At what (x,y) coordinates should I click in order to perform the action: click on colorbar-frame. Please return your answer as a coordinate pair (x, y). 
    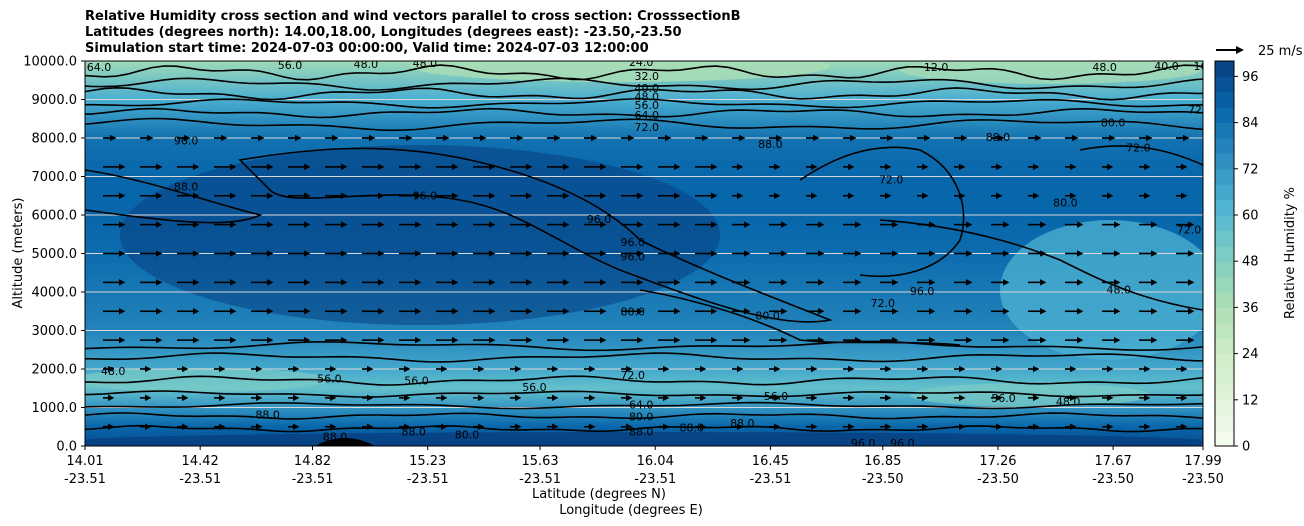
    Looking at the image, I should click on (1224, 253).